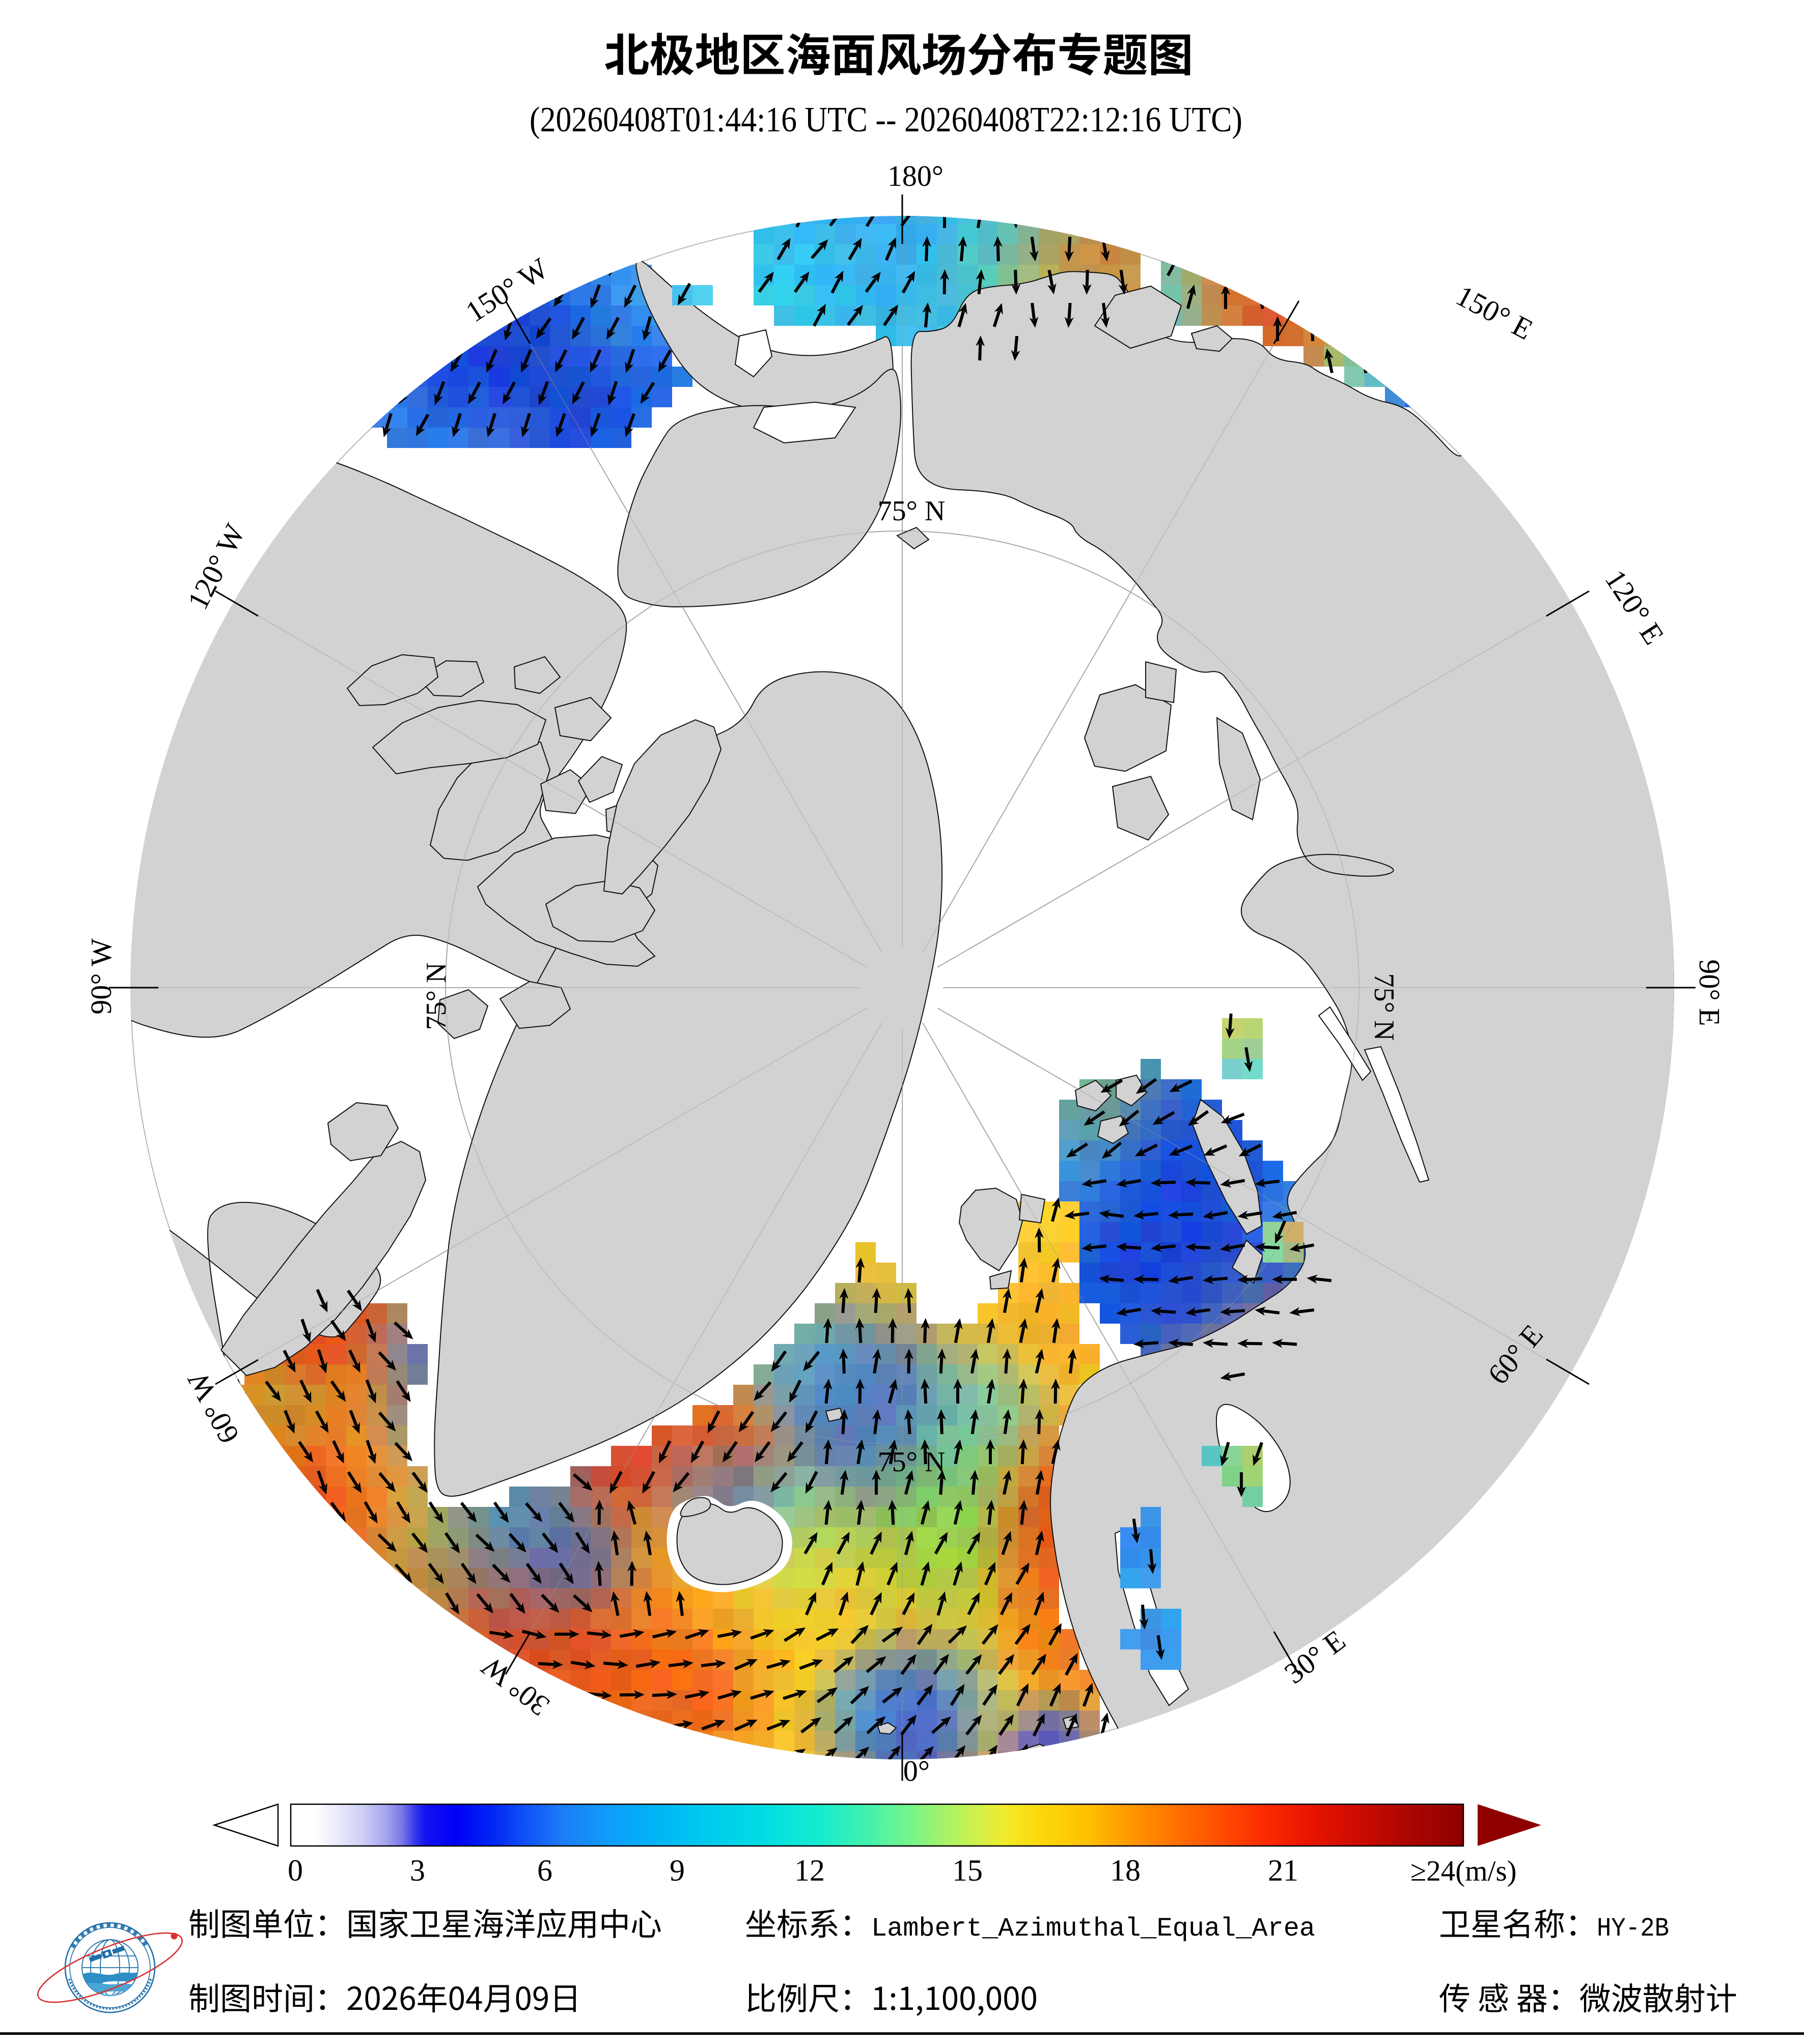 This screenshot has height=2044, width=1804. I want to click on svg-text: 15, so click(967, 1870).